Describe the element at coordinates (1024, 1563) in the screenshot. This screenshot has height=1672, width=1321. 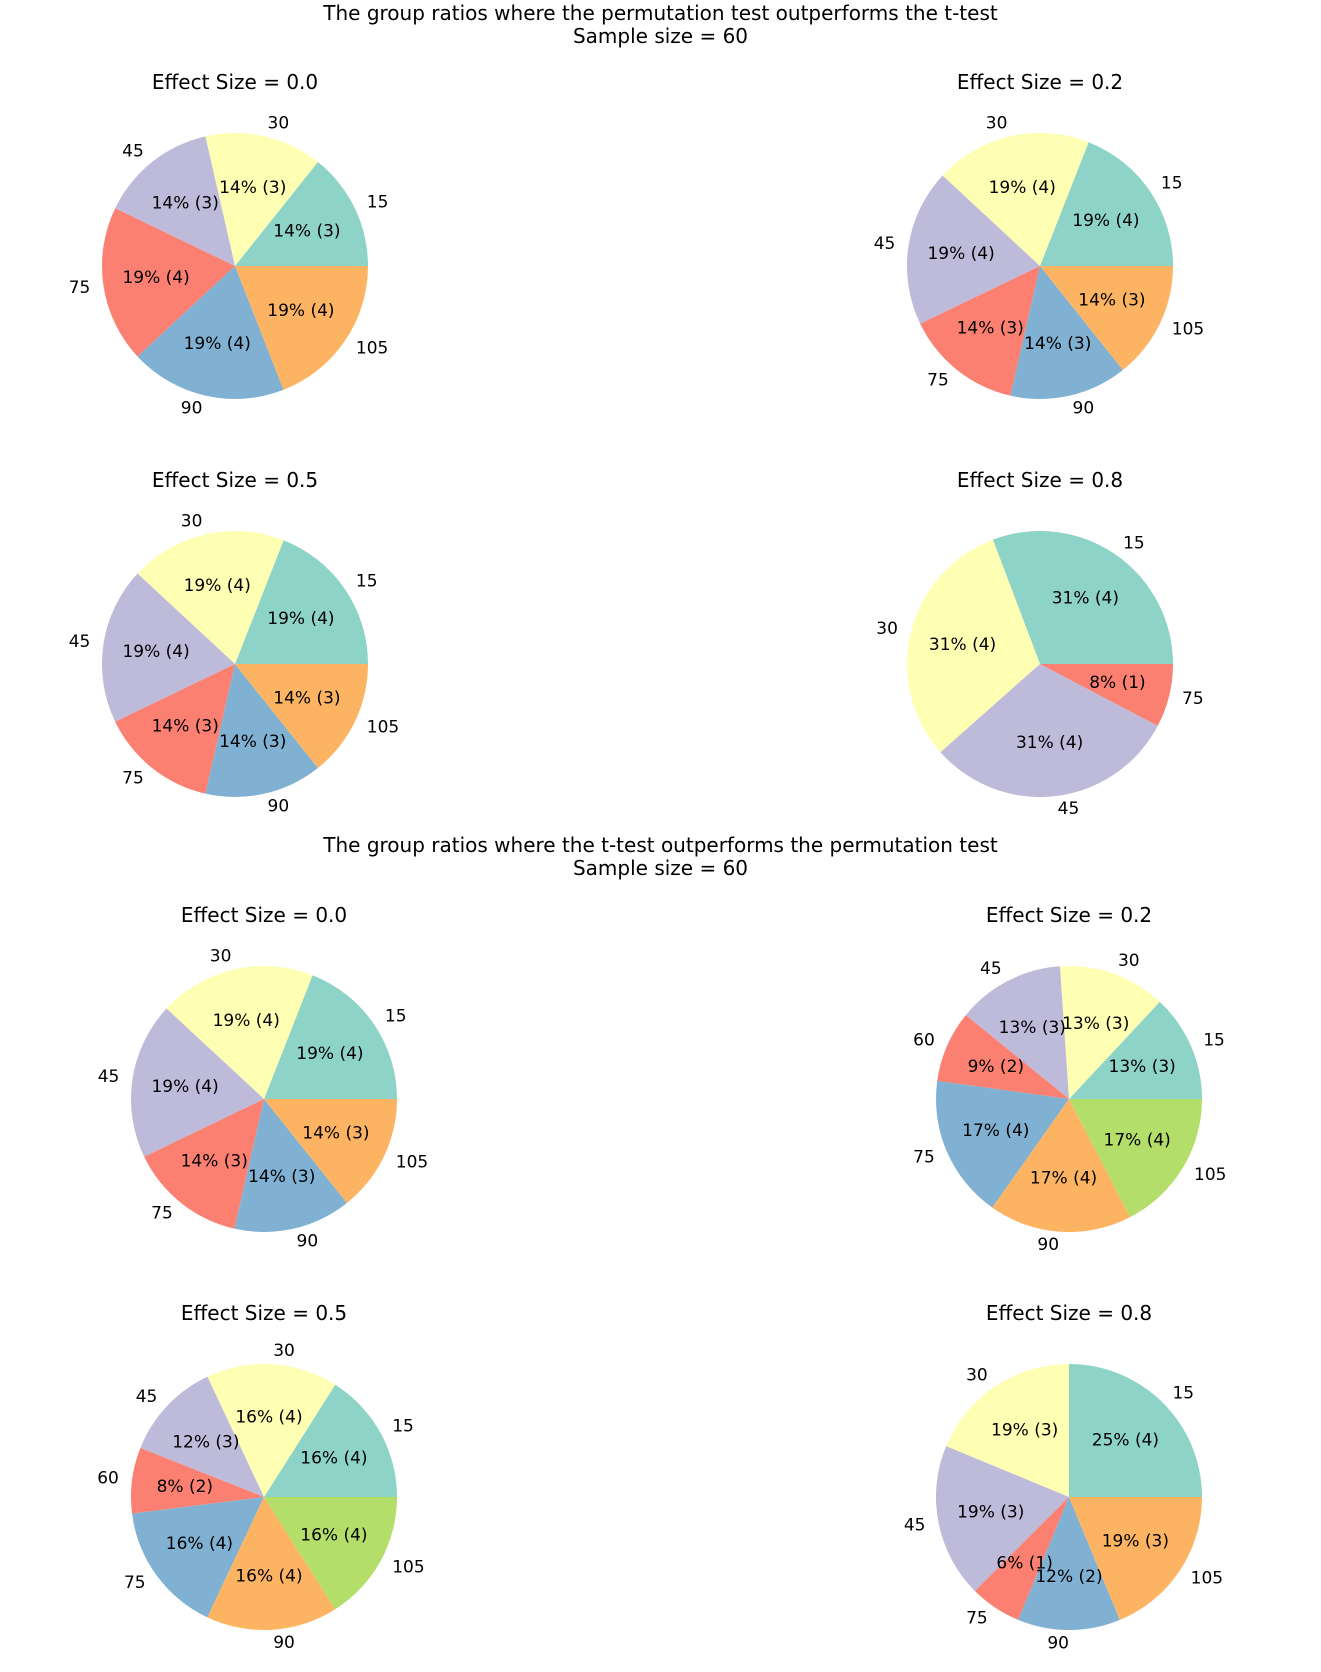
I see `pie-pct-label-75: 6% (1)` at that location.